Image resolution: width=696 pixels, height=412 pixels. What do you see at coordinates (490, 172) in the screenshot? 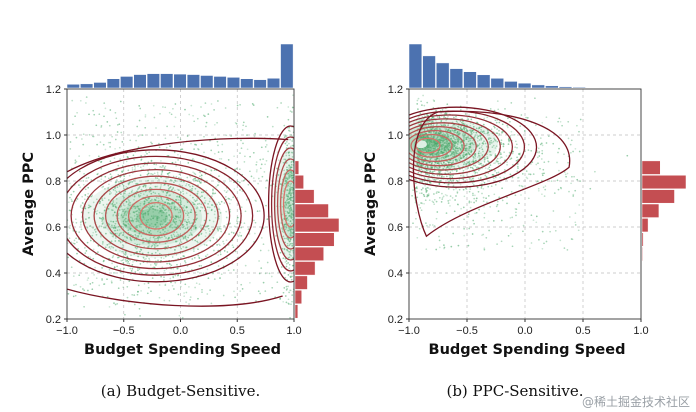
I see `kde-contours` at bounding box center [490, 172].